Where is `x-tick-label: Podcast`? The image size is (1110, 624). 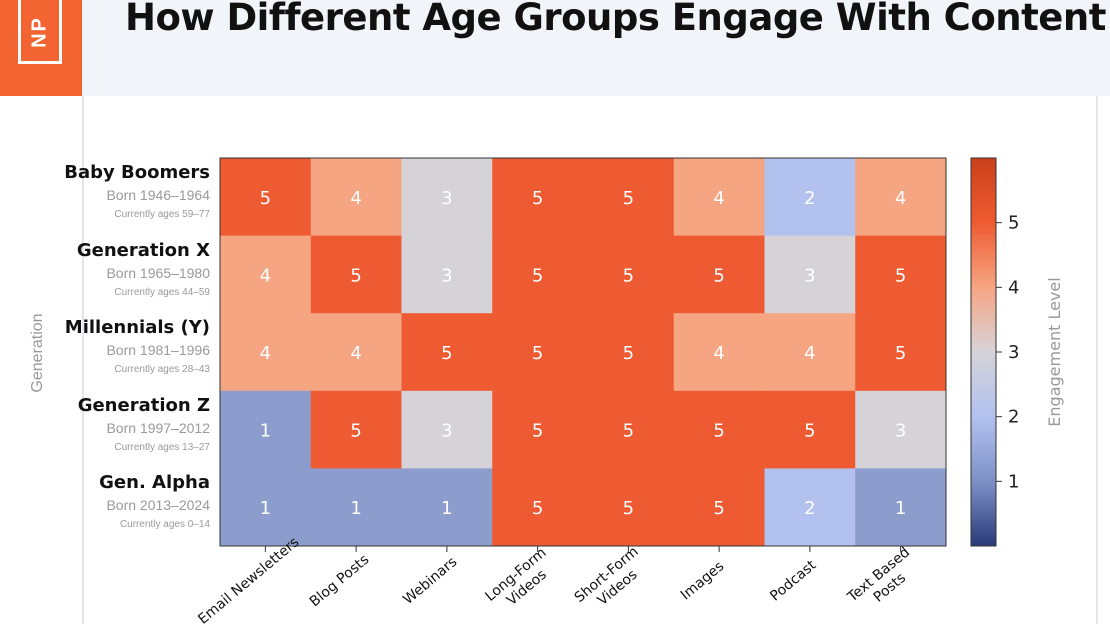
x-tick-label: Podcast is located at coordinates (793, 581).